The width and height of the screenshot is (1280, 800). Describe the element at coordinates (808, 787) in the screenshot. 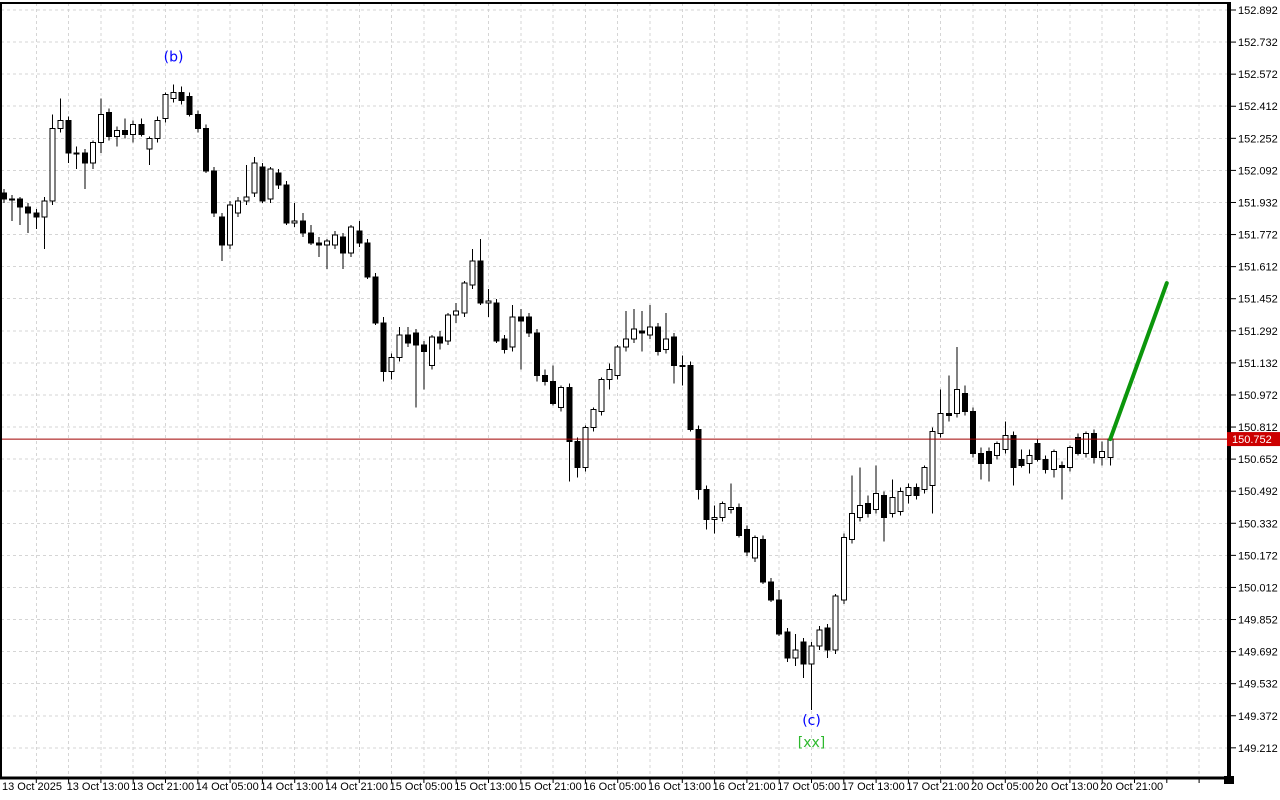

I see `x-axis-label: 17 Oct 05:00` at that location.